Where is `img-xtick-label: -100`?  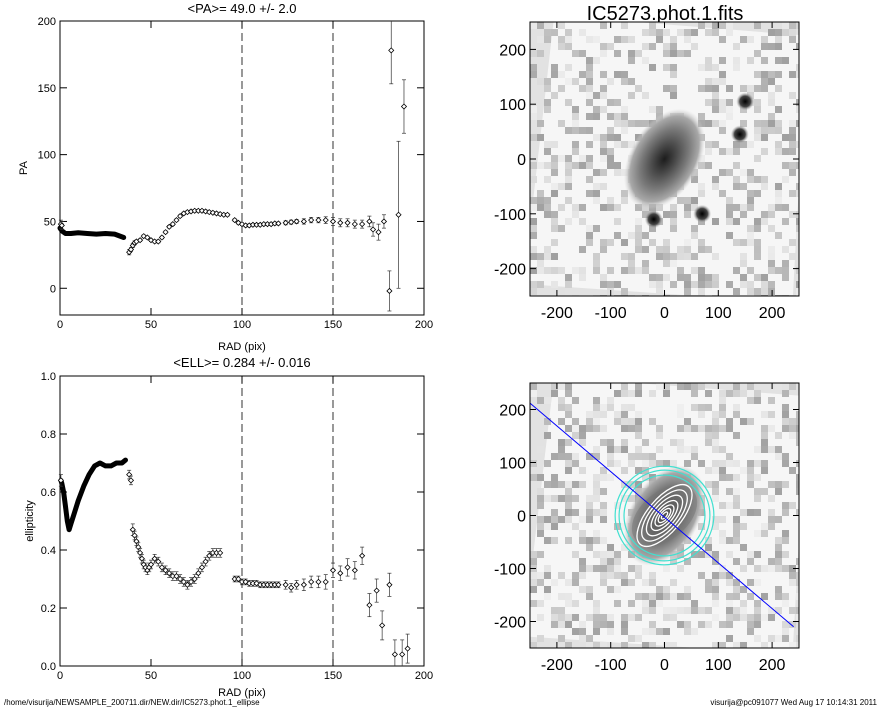
img-xtick-label: -100 is located at coordinates (611, 313).